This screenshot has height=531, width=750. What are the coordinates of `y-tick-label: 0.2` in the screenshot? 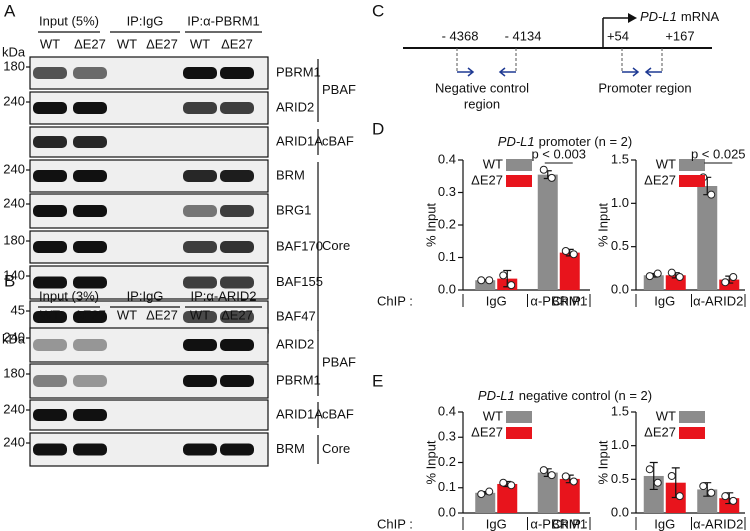 It's located at (447, 223).